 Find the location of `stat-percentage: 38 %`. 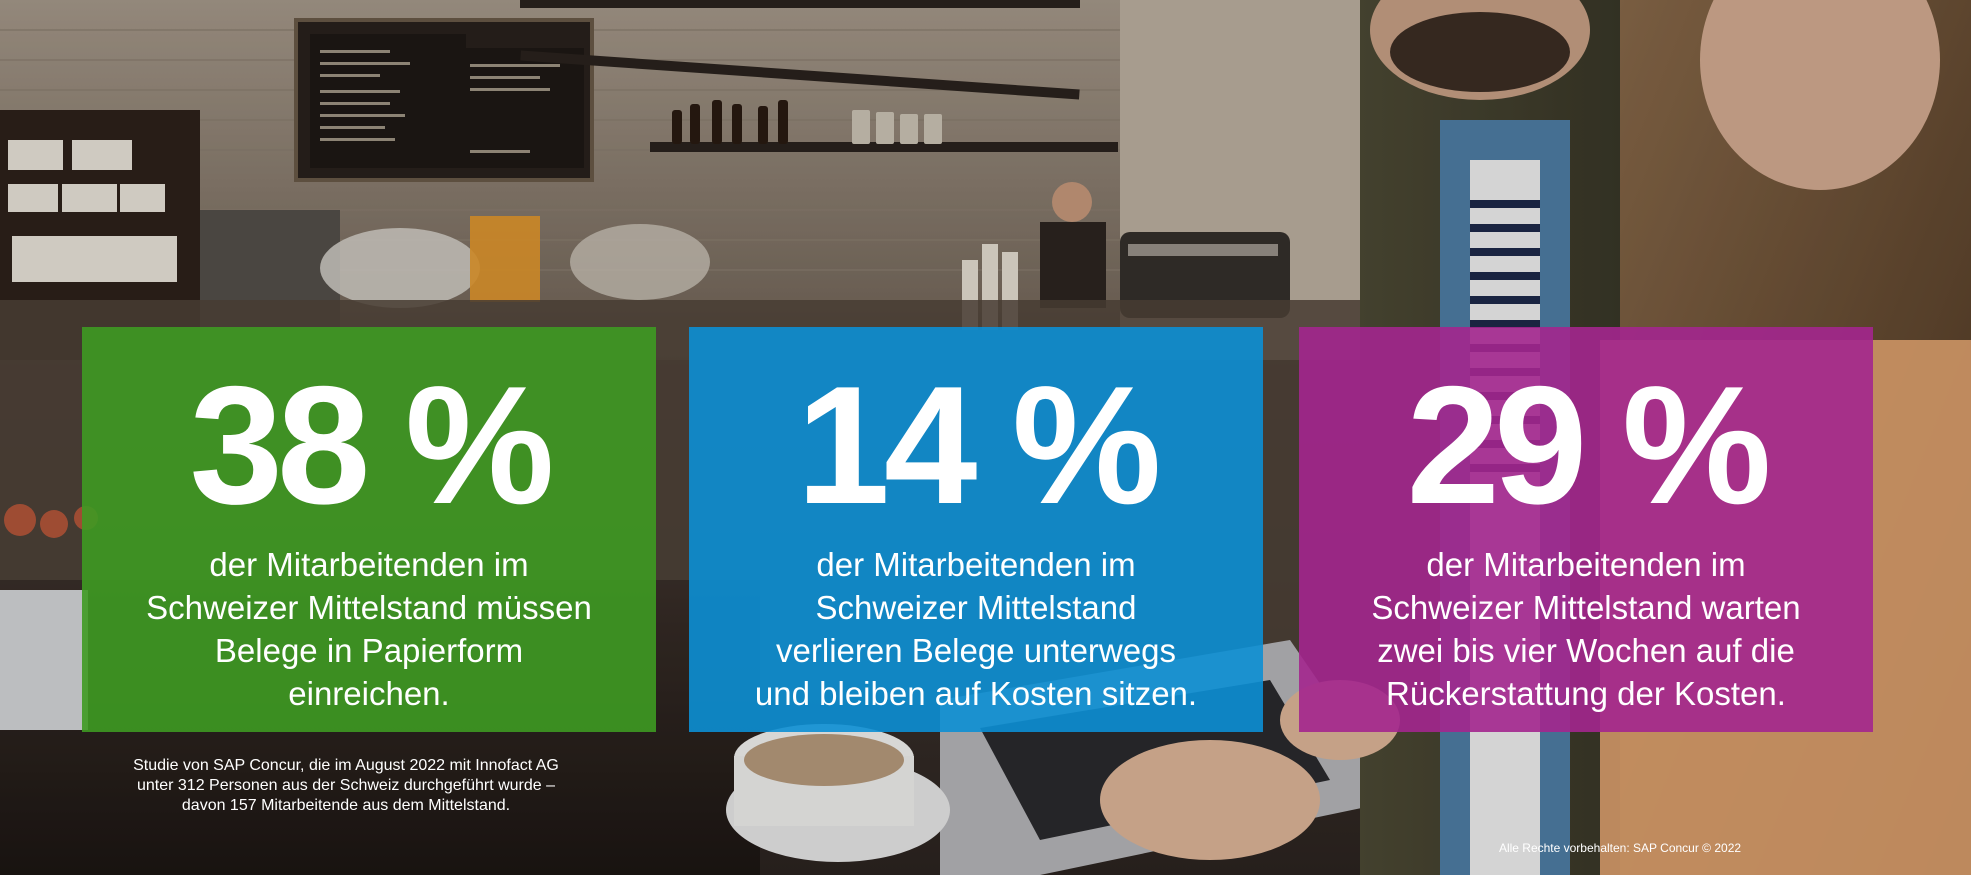

stat-percentage: 38 % is located at coordinates (372, 445).